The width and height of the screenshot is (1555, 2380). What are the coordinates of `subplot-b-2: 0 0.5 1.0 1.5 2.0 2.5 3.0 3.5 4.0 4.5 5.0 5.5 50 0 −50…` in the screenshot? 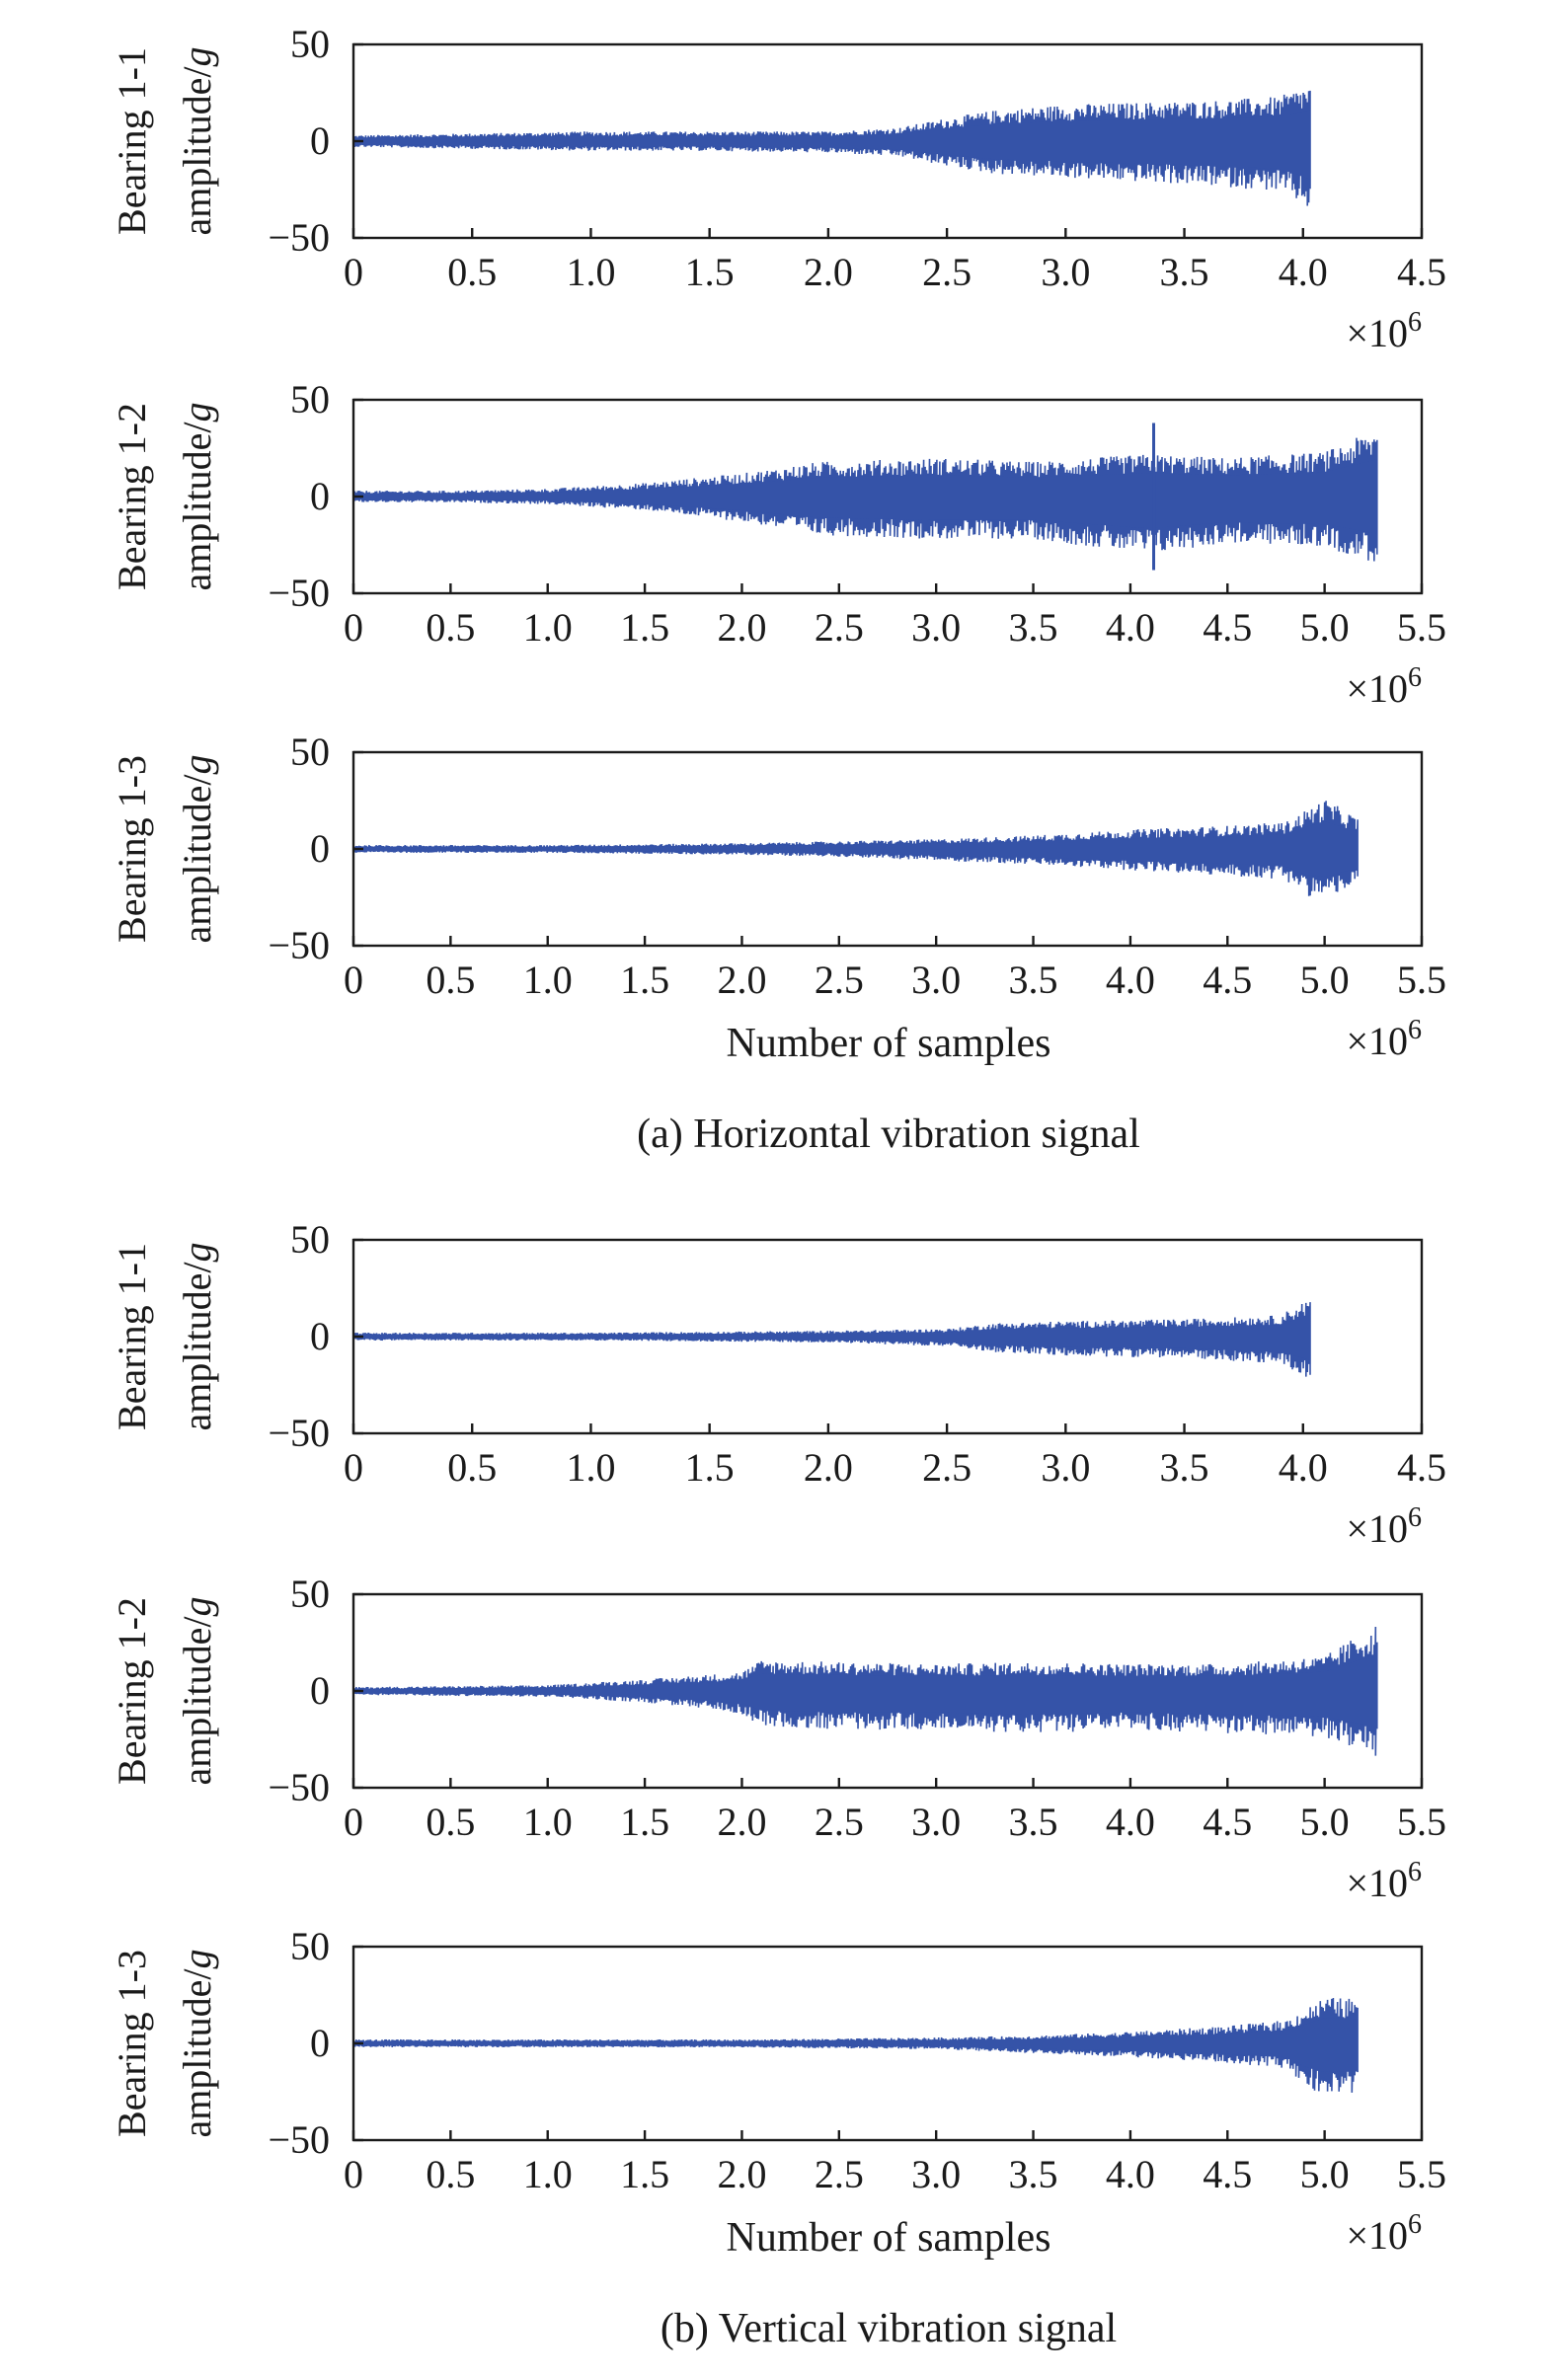 It's located at (778, 1738).